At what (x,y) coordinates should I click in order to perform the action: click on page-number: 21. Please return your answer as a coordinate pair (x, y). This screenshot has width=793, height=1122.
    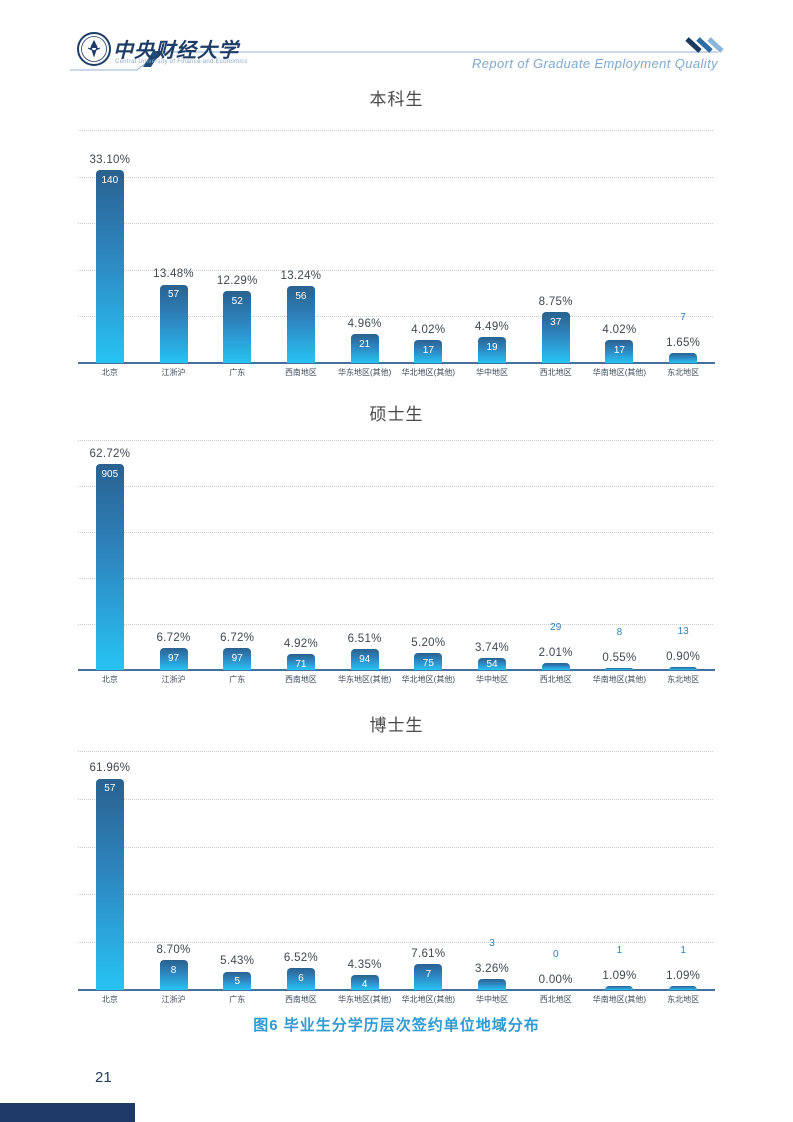
    Looking at the image, I should click on (103, 1077).